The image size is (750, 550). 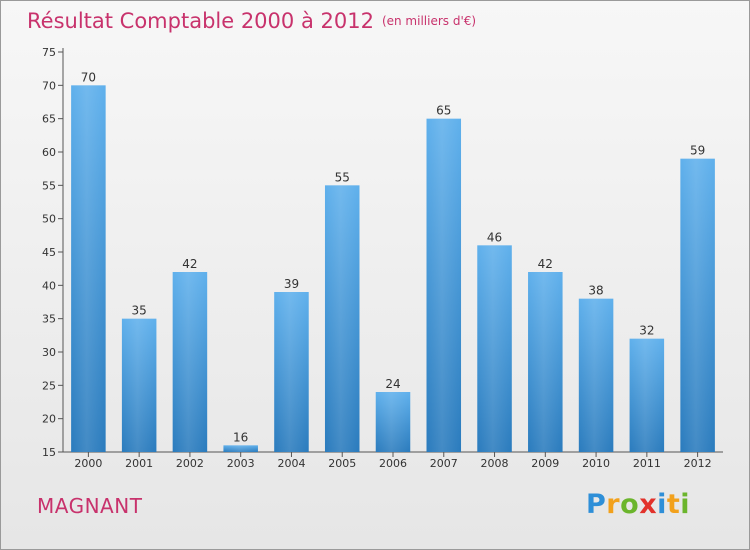 I want to click on x-tick-label: 2012, so click(x=698, y=463).